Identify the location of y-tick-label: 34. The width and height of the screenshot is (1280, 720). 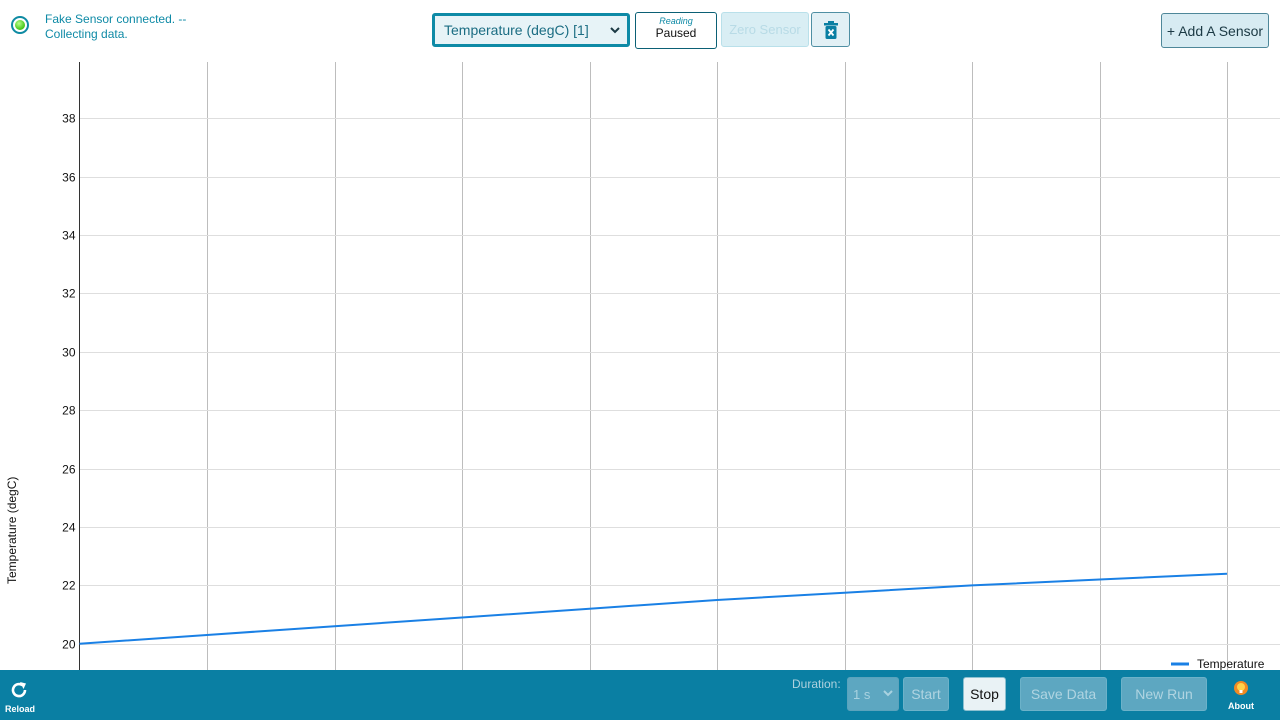
(69, 236).